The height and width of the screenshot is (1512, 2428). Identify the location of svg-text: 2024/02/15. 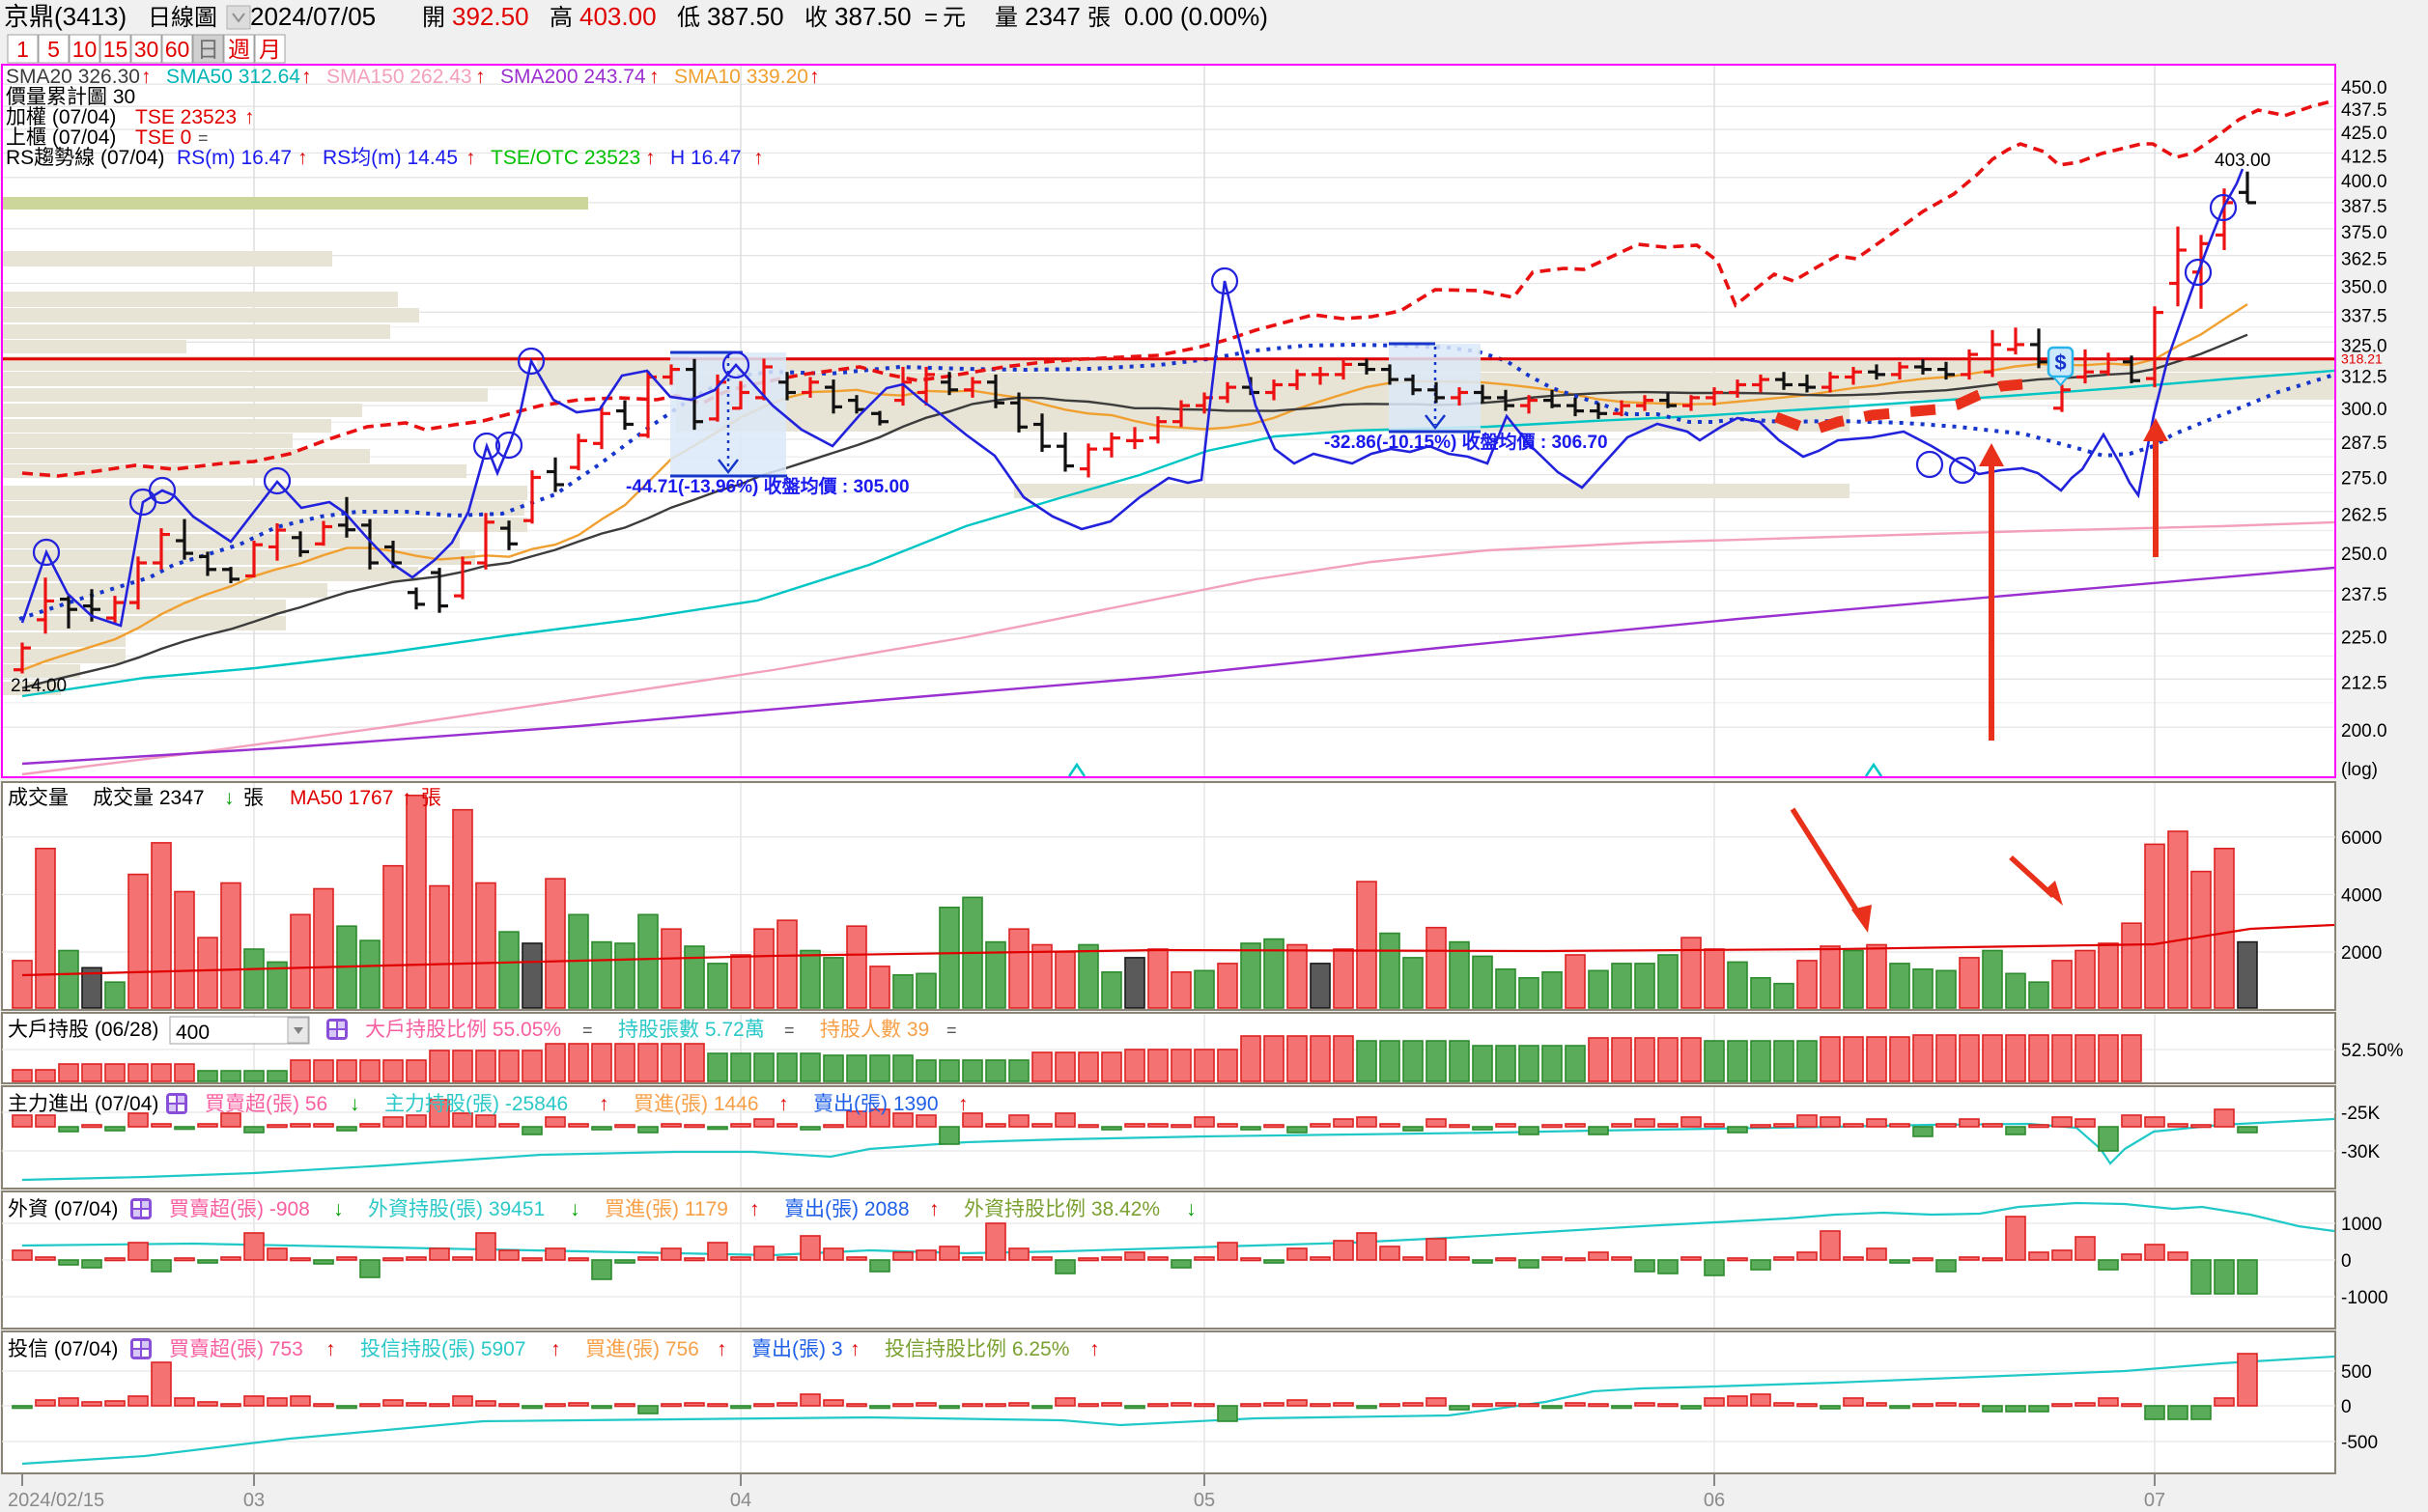
(56, 1501).